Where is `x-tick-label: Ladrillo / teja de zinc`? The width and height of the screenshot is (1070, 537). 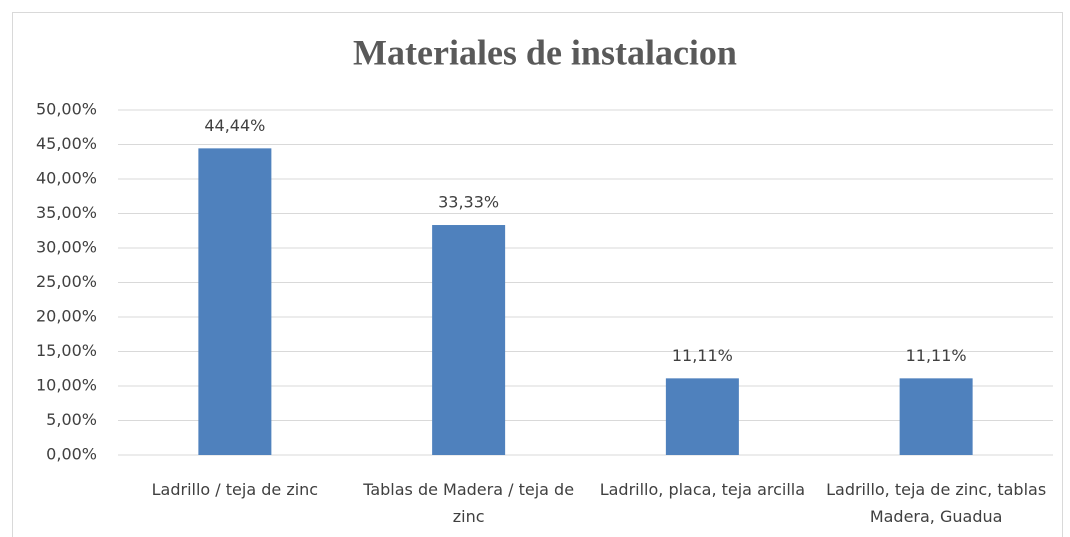
x-tick-label: Ladrillo / teja de zinc is located at coordinates (235, 489).